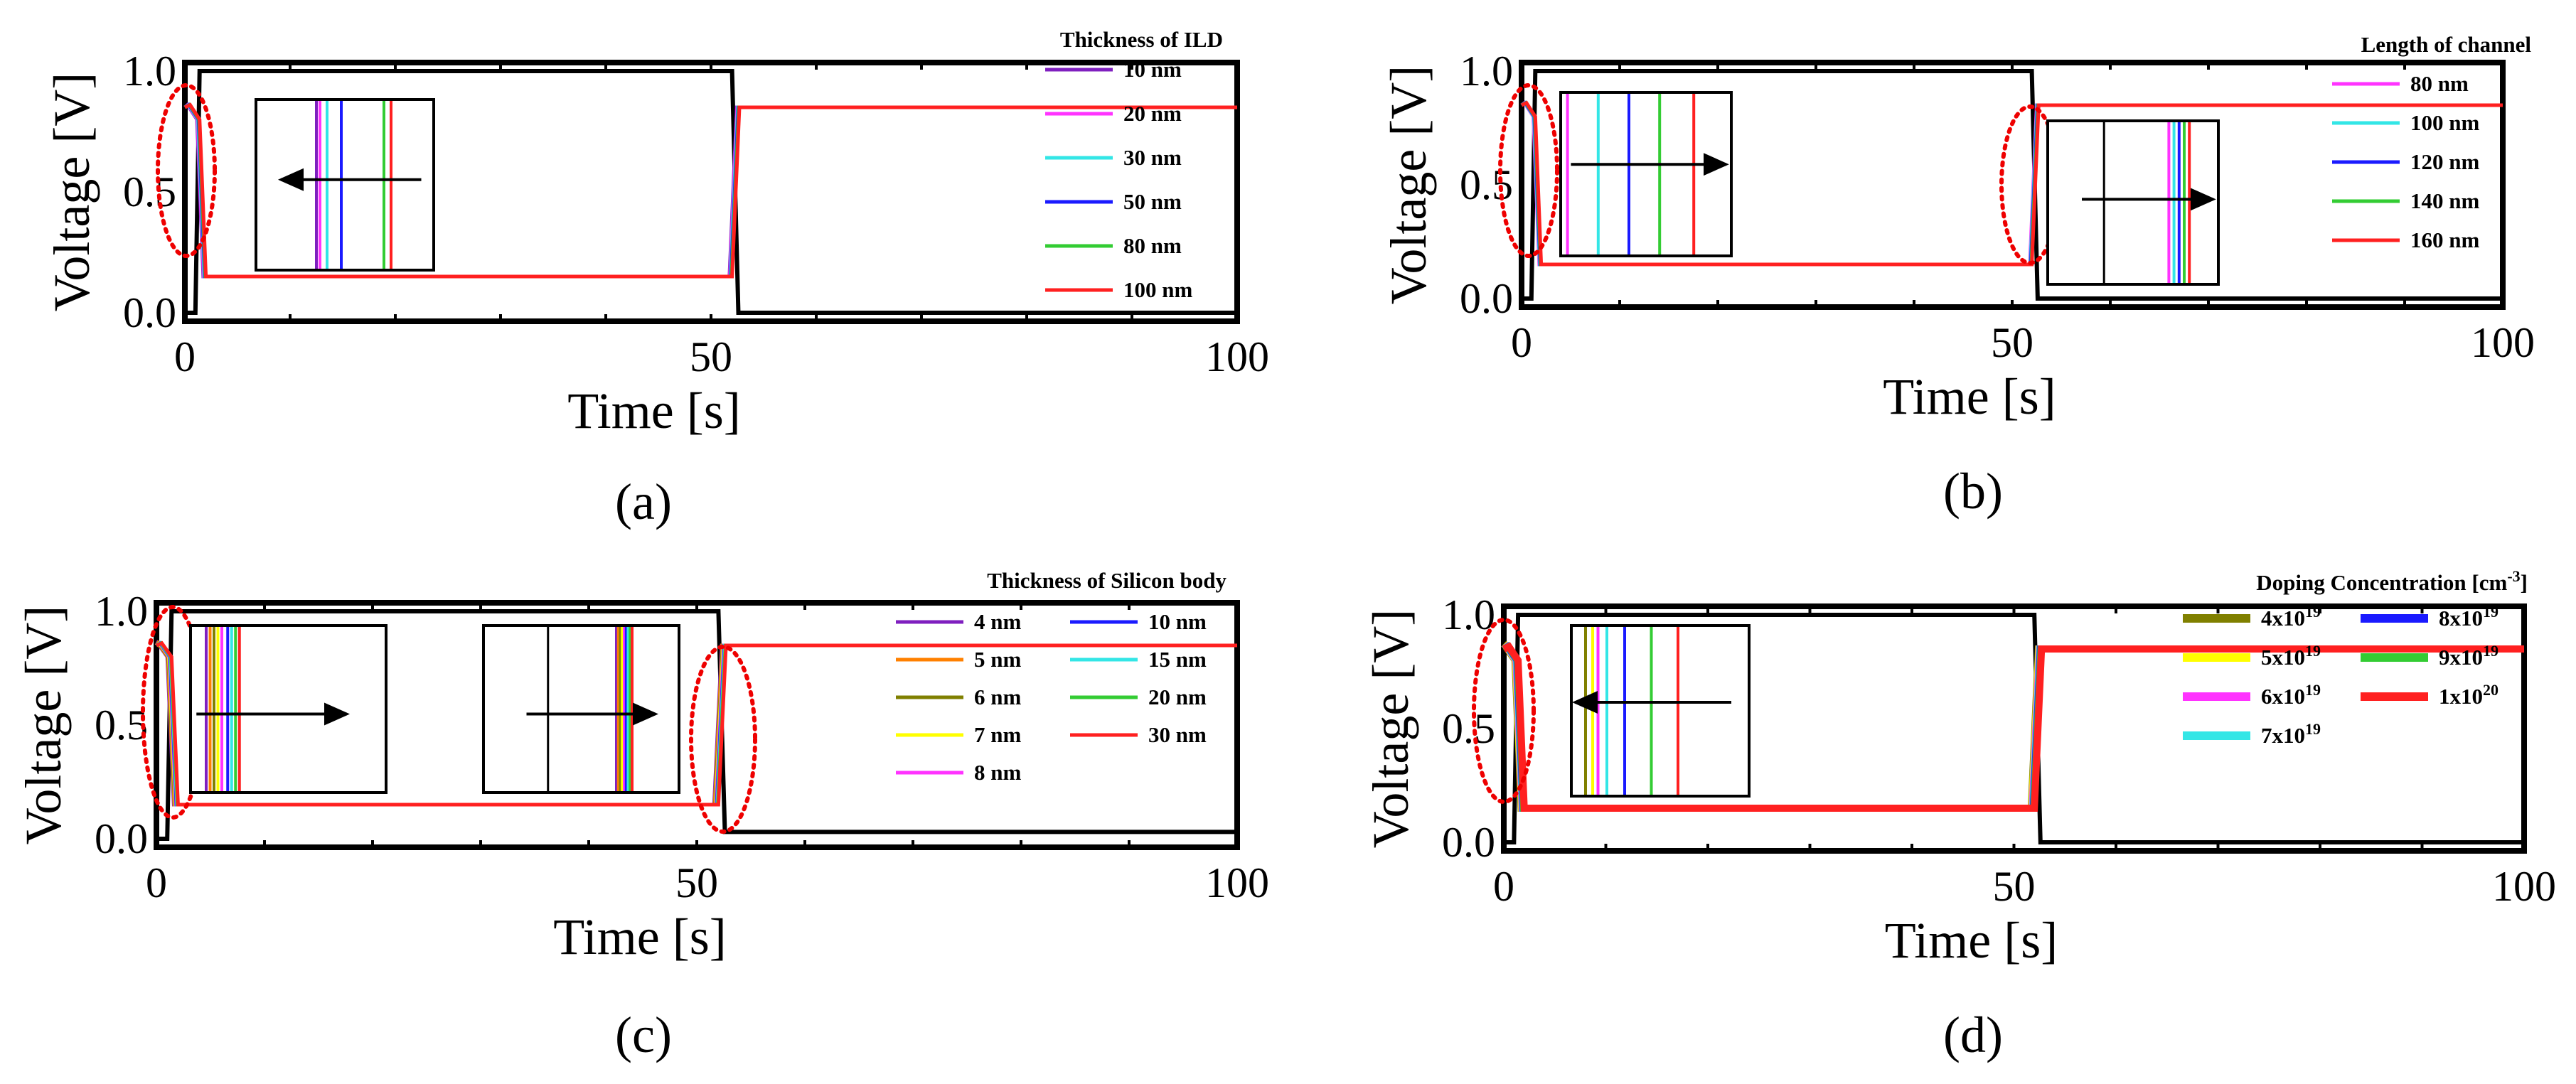 This screenshot has height=1084, width=2576. I want to click on legend-label: 9x10¹⁹, so click(2468, 656).